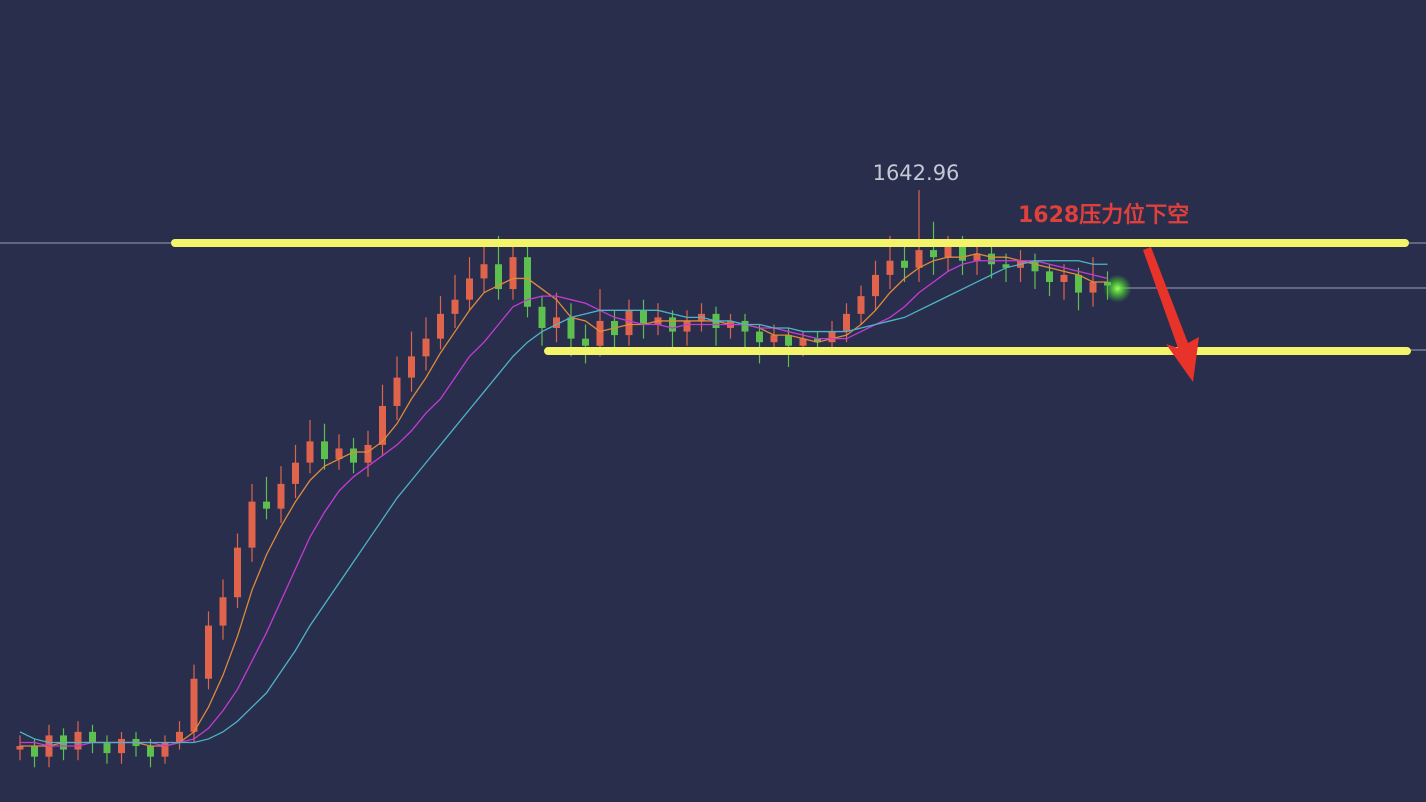 Image resolution: width=1426 pixels, height=802 pixels. I want to click on arrow, so click(1171, 314).